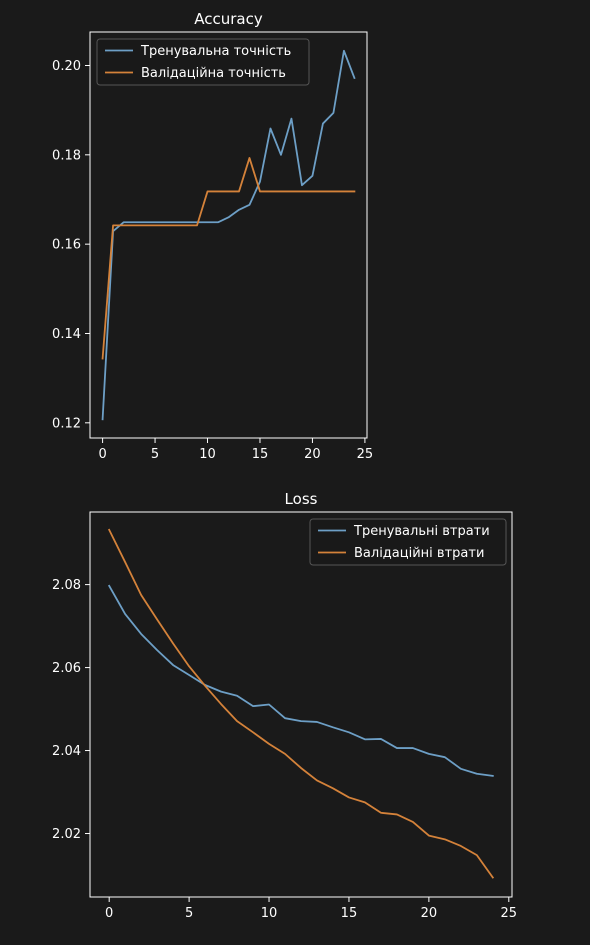 Image resolution: width=590 pixels, height=945 pixels. What do you see at coordinates (301, 499) in the screenshot?
I see `chart-title: Loss` at bounding box center [301, 499].